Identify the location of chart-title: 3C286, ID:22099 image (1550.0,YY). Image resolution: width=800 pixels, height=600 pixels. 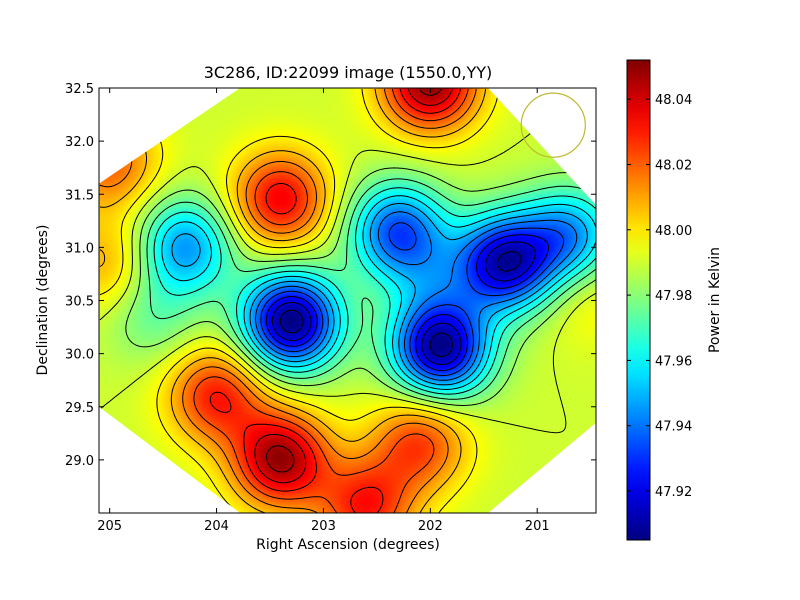
(348, 72).